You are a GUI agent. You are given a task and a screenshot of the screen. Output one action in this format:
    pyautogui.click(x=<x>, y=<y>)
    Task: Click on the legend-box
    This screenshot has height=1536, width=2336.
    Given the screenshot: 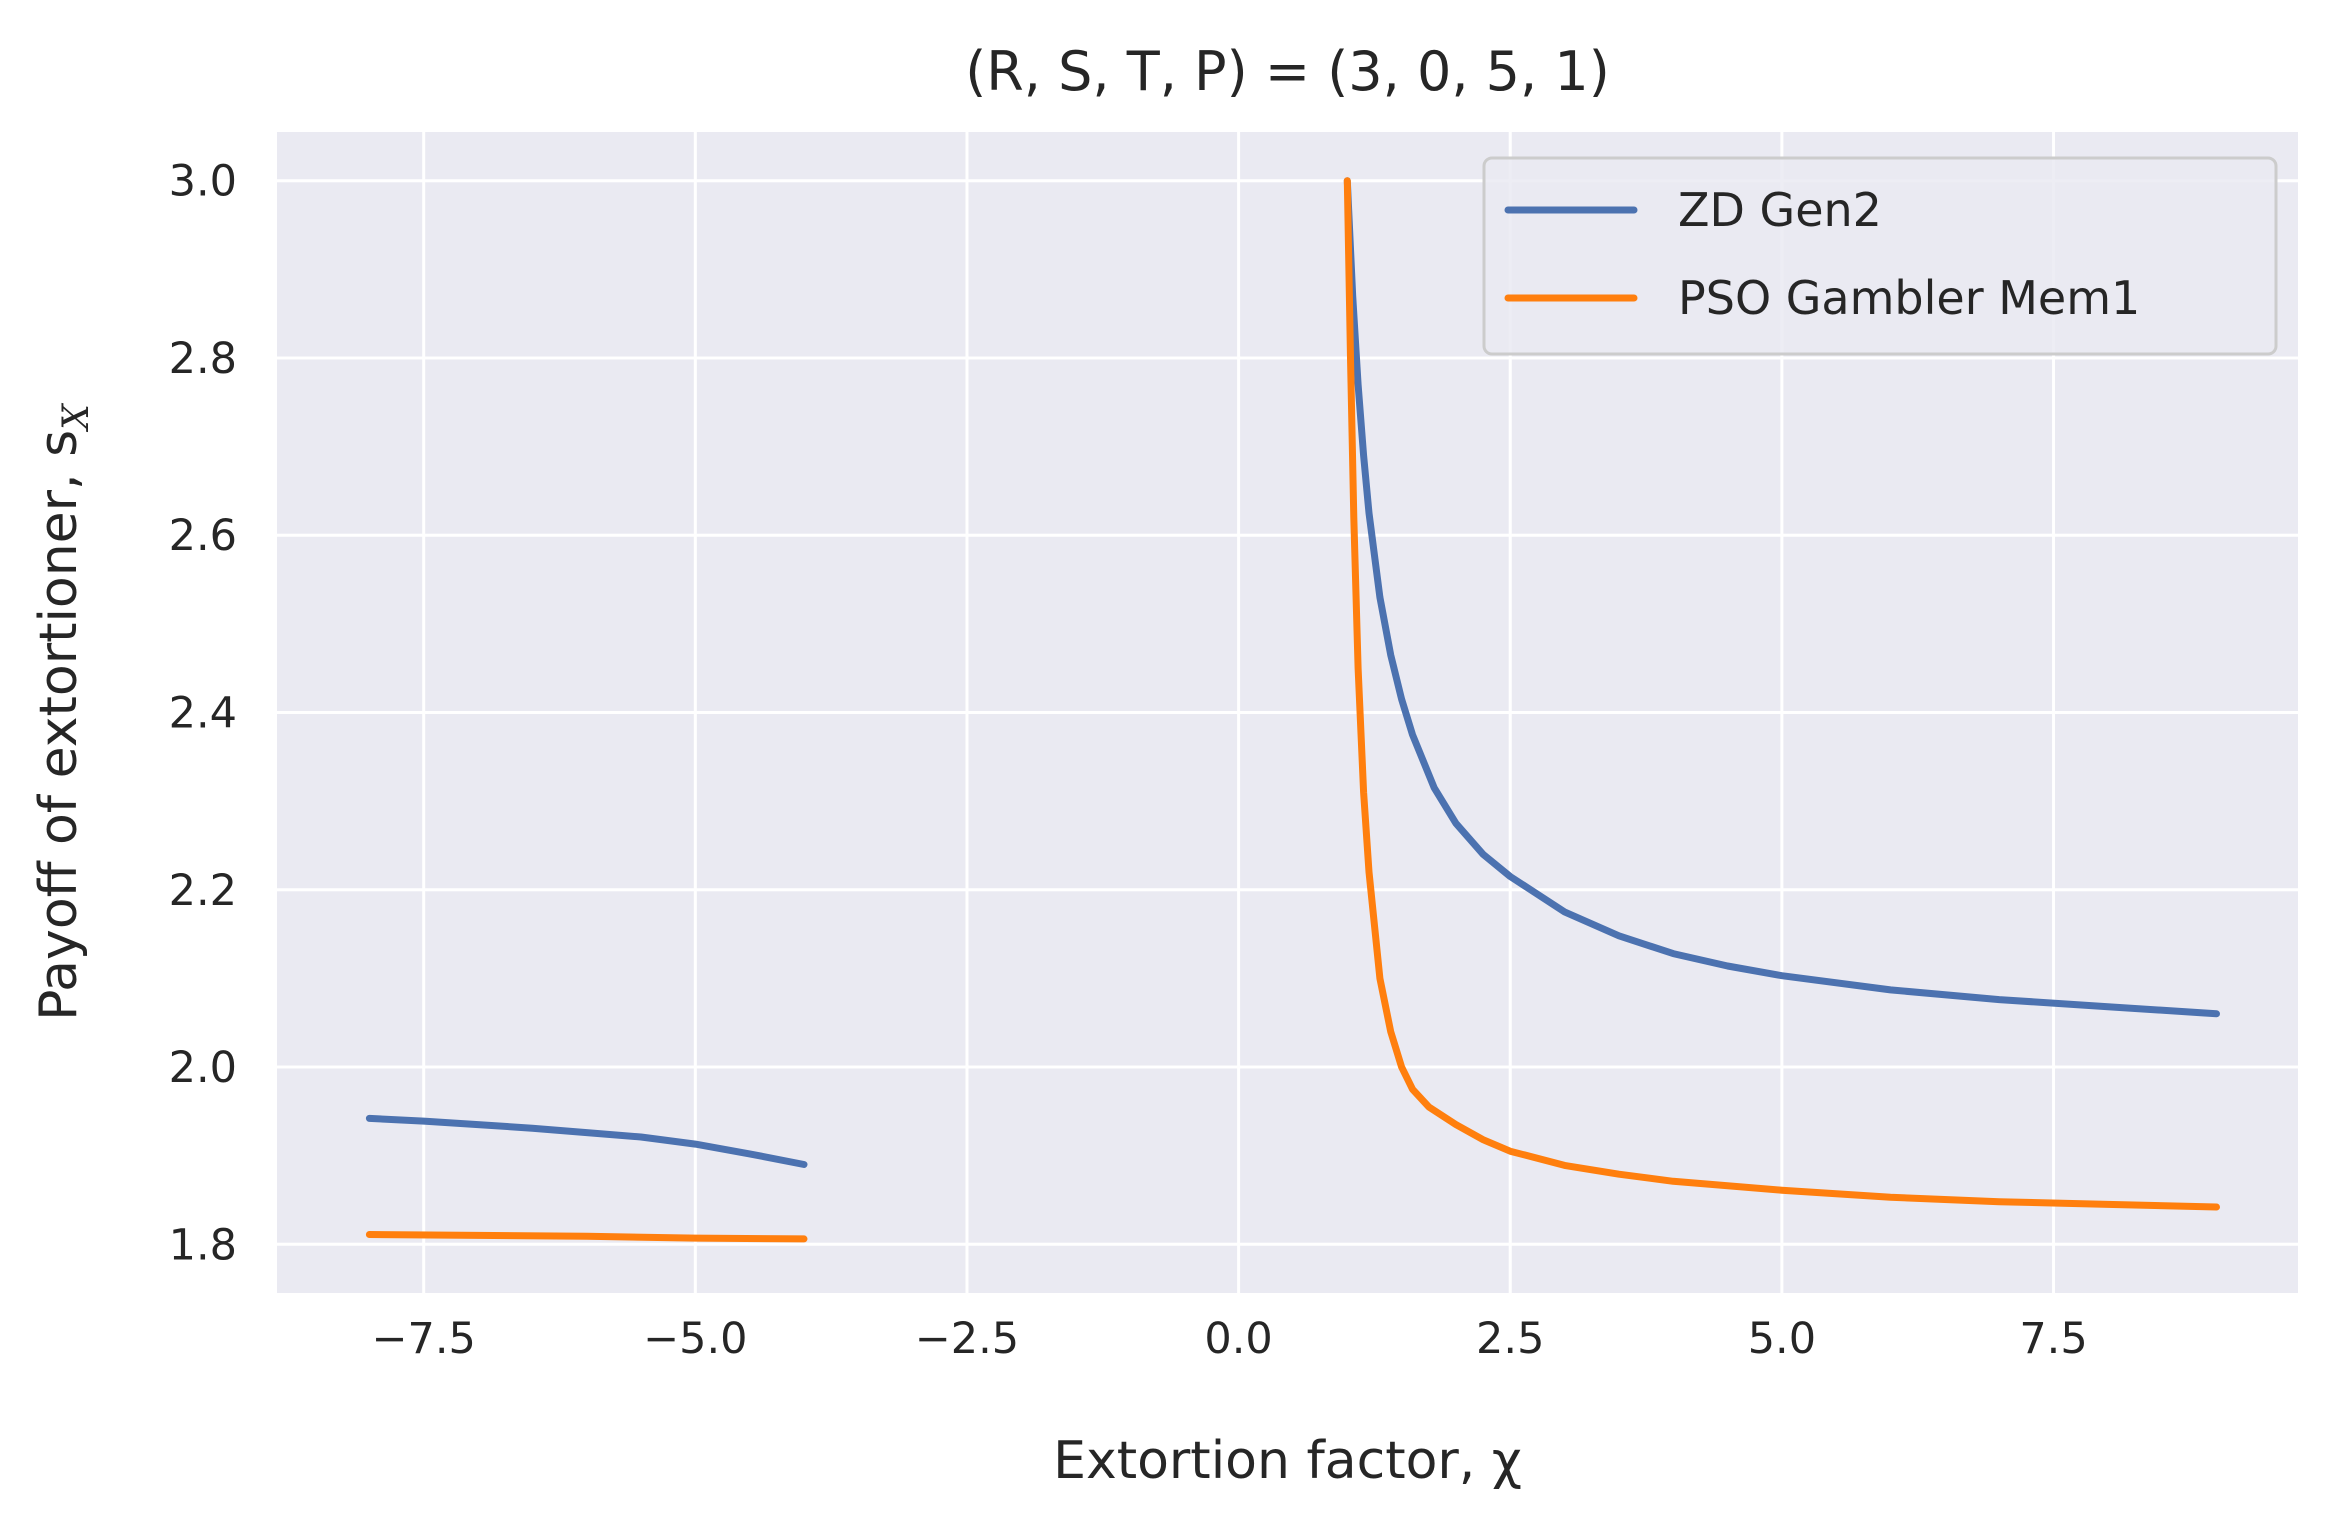 What is the action you would take?
    pyautogui.click(x=1880, y=256)
    